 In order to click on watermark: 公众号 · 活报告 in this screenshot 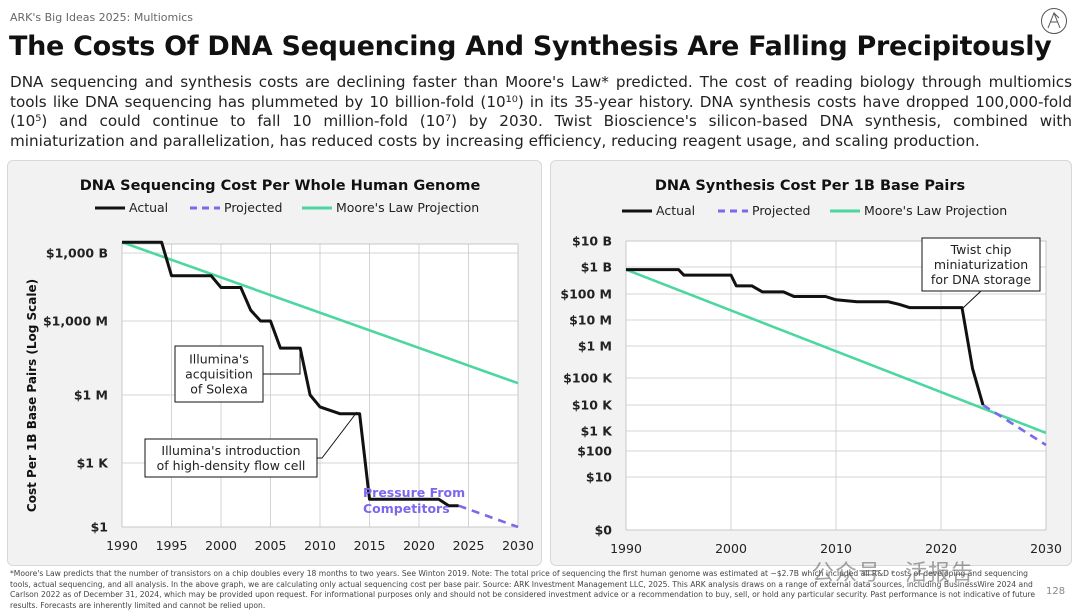, I will do `click(893, 573)`.